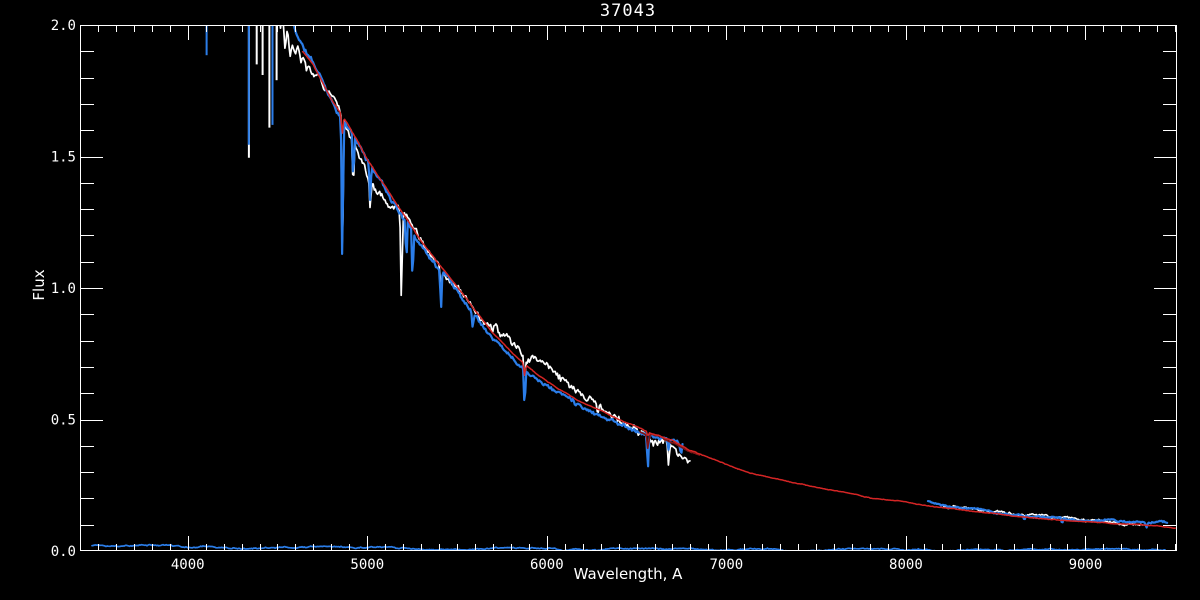 Image resolution: width=1200 pixels, height=600 pixels. What do you see at coordinates (670, 443) in the screenshot?
I see `model-continuum-dark-red` at bounding box center [670, 443].